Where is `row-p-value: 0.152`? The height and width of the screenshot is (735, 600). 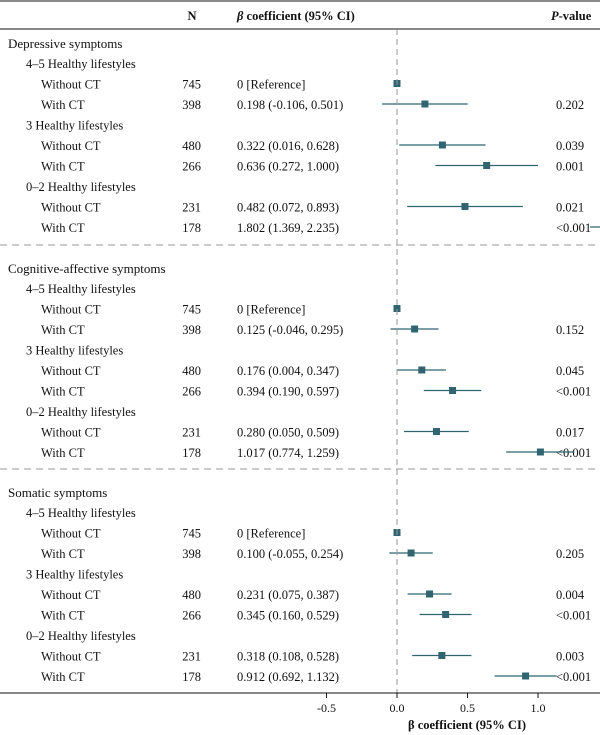
row-p-value: 0.152 is located at coordinates (570, 330).